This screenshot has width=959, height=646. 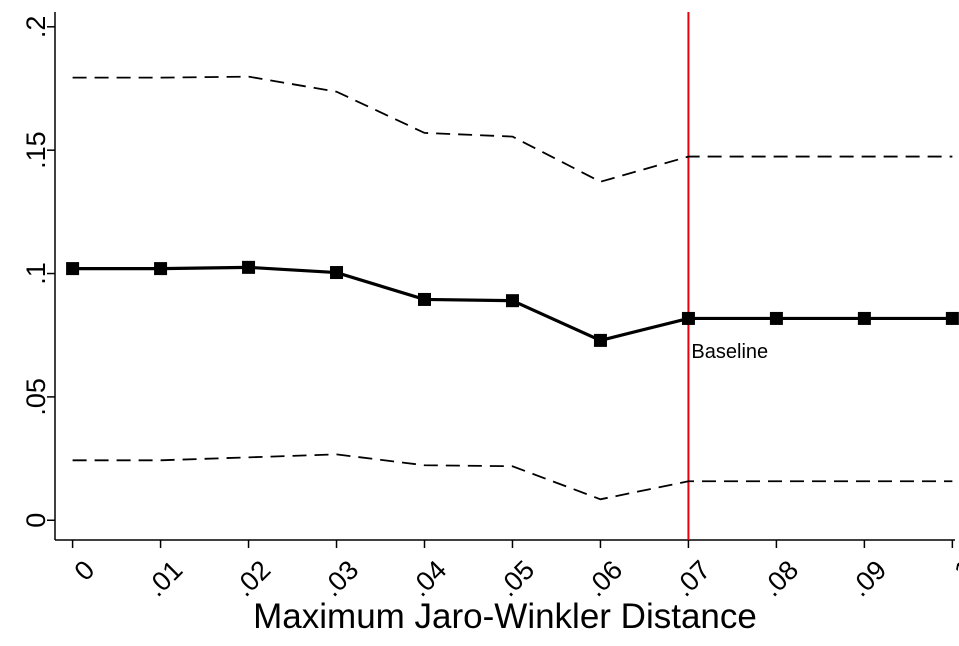 What do you see at coordinates (36, 27) in the screenshot?
I see `y-tick-label: .2` at bounding box center [36, 27].